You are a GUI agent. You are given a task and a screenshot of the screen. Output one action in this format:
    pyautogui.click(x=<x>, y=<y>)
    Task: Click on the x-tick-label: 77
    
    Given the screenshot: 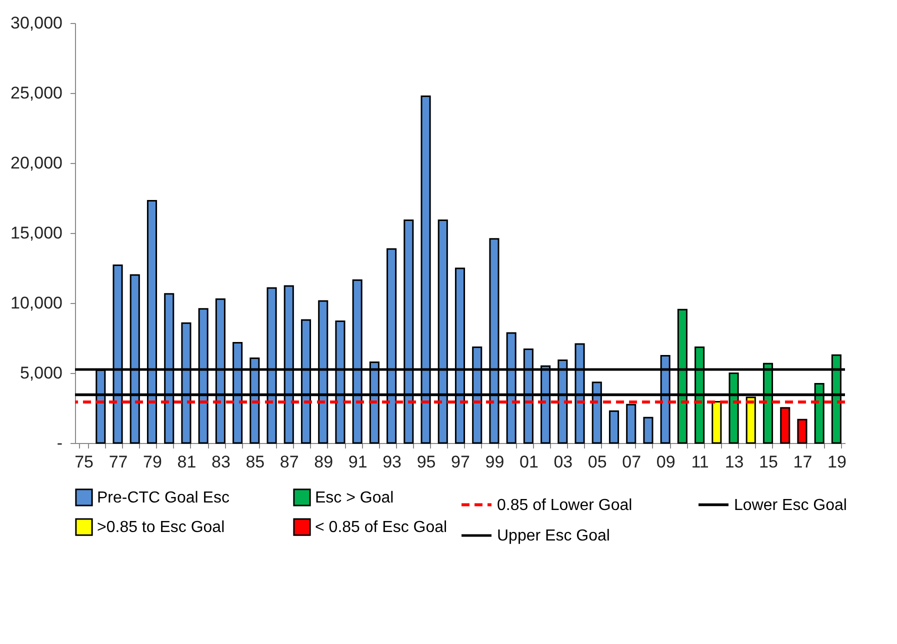 What is the action you would take?
    pyautogui.click(x=118, y=462)
    